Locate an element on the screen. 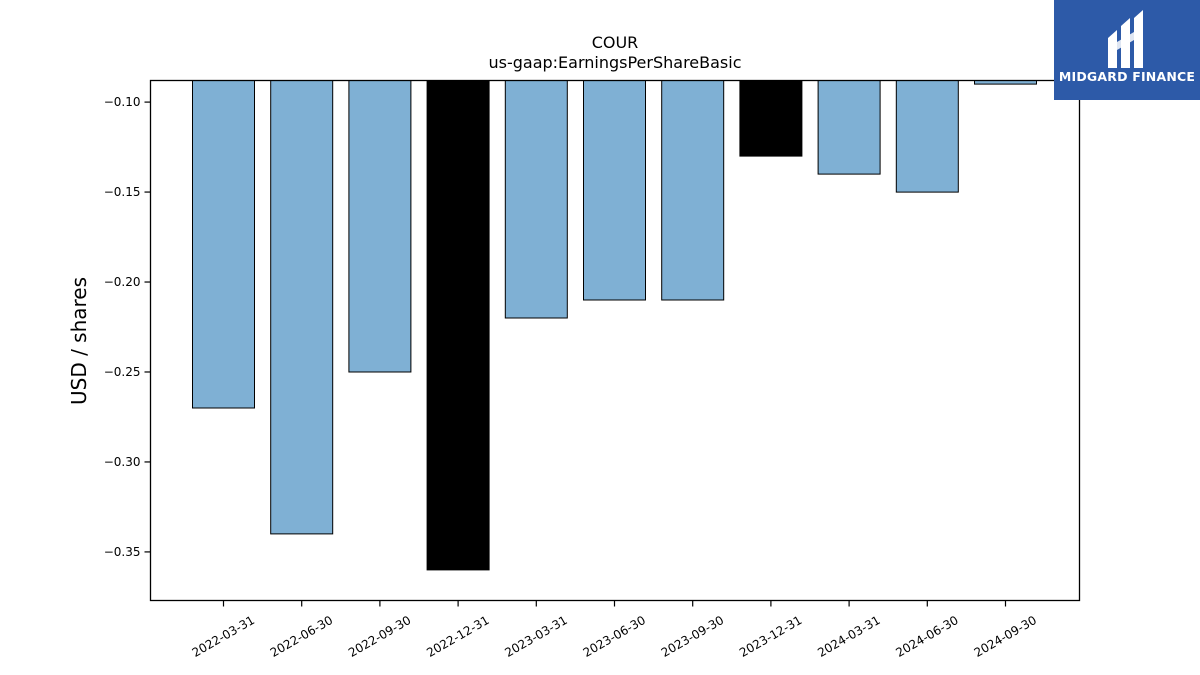 The height and width of the screenshot is (675, 1200). brand-name: MIDGARD FINANCE is located at coordinates (1127, 76).